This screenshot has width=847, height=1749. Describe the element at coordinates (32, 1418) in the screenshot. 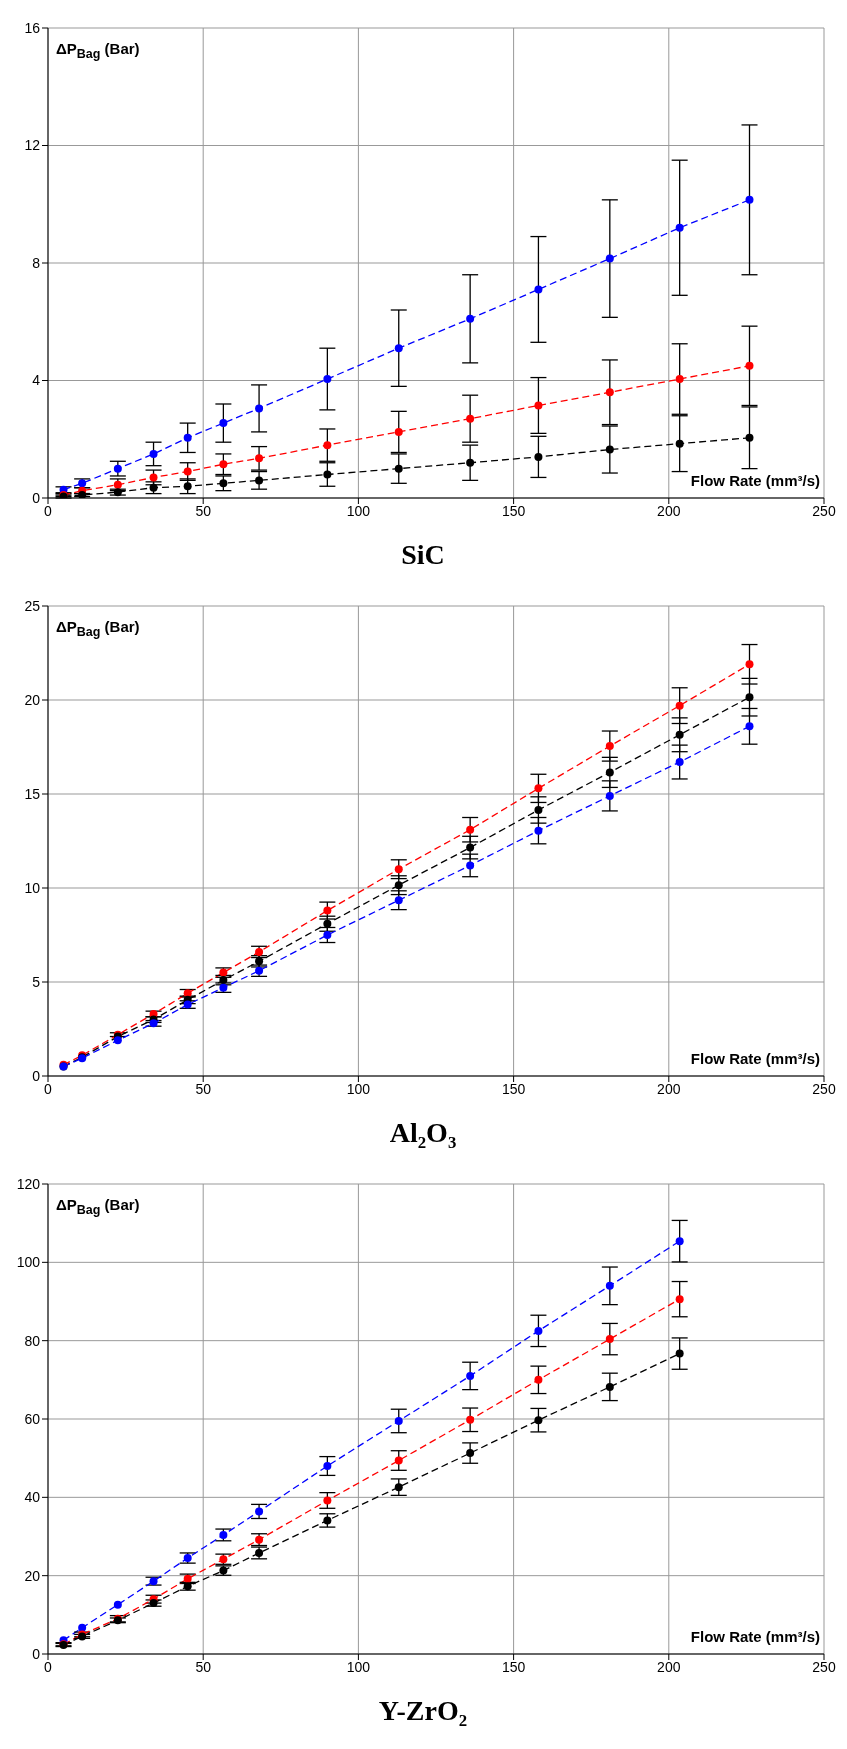

I see `y-tick-label: 60` at that location.